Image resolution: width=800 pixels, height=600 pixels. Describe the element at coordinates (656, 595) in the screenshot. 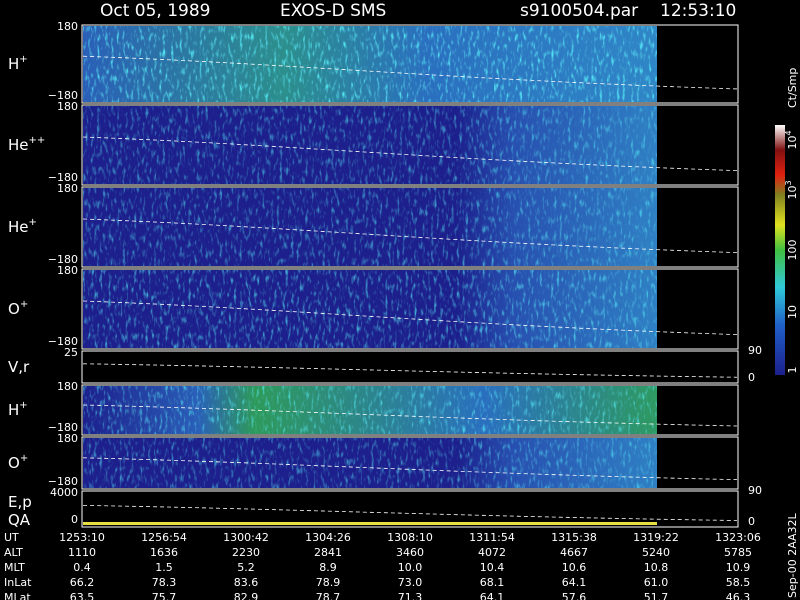

I see `table-cell: 51.7` at that location.